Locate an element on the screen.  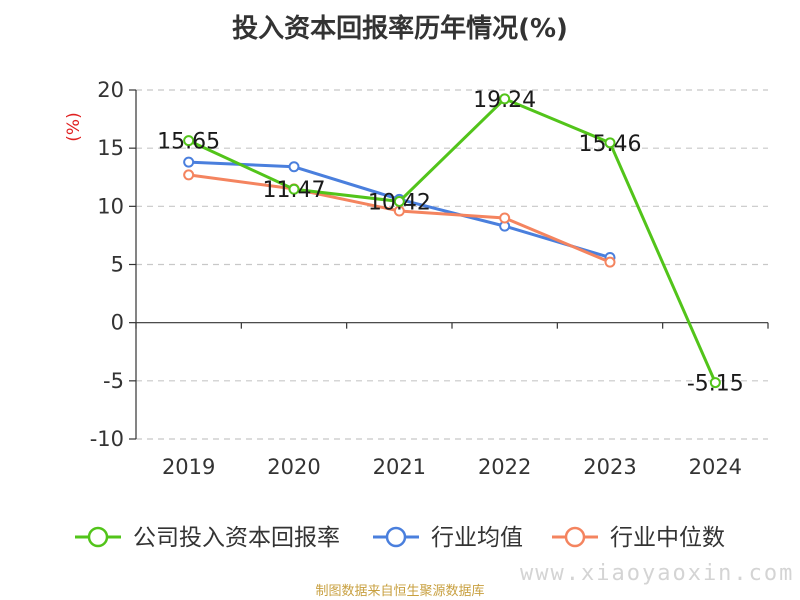
data-label: 10.42 is located at coordinates (399, 202).